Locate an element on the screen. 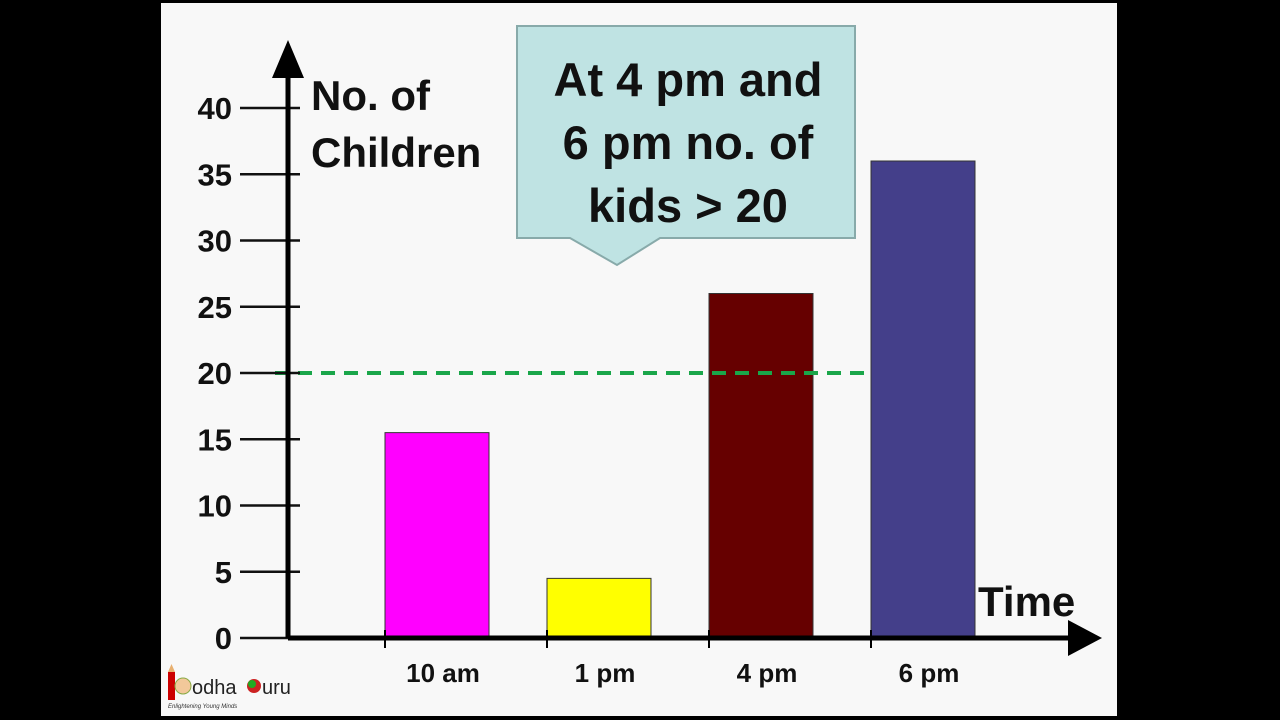  y-tick-label: 40 is located at coordinates (215, 108).